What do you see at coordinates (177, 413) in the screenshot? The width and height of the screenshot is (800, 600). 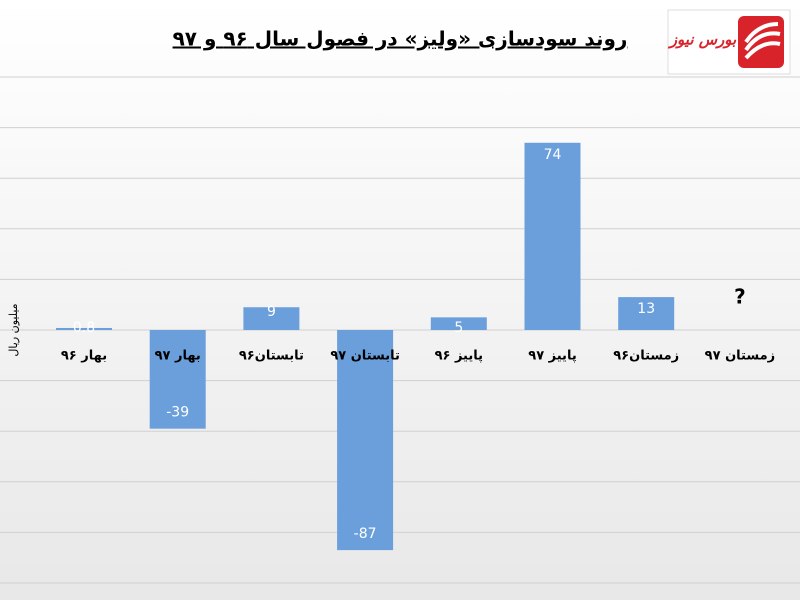 I see `data-label: -39` at bounding box center [177, 413].